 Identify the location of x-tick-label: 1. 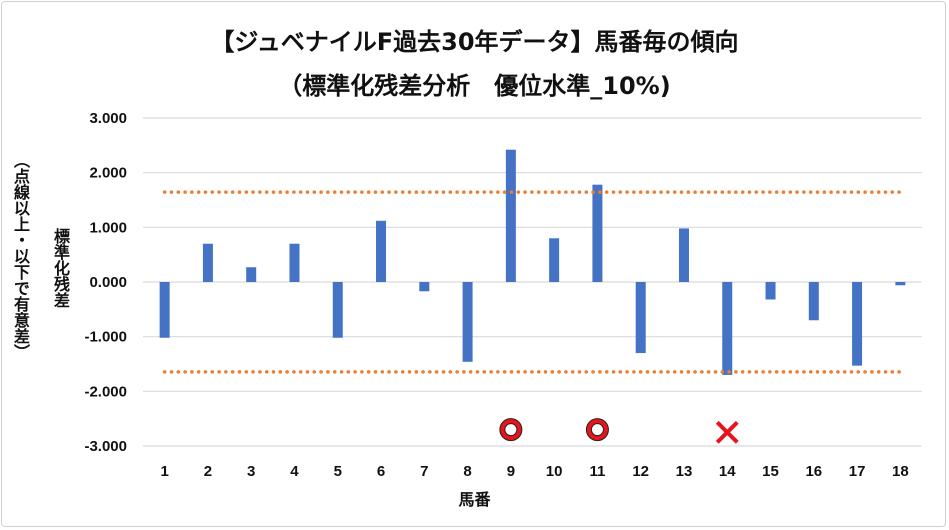
(164, 471).